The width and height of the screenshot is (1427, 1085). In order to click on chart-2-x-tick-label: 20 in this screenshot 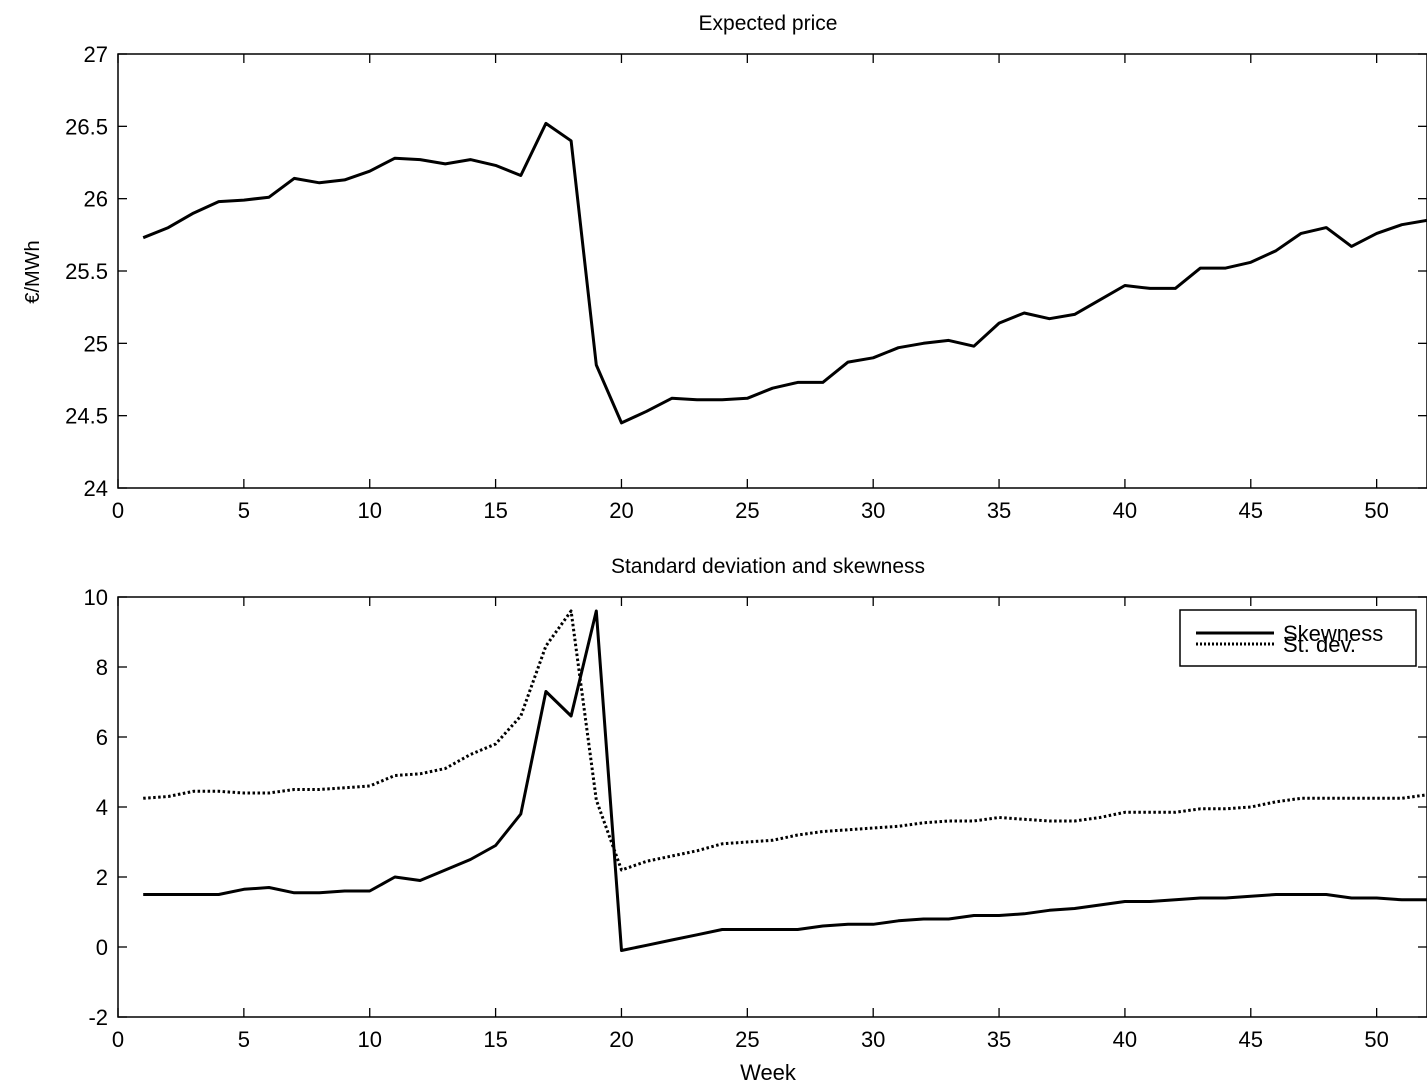, I will do `click(621, 1039)`.